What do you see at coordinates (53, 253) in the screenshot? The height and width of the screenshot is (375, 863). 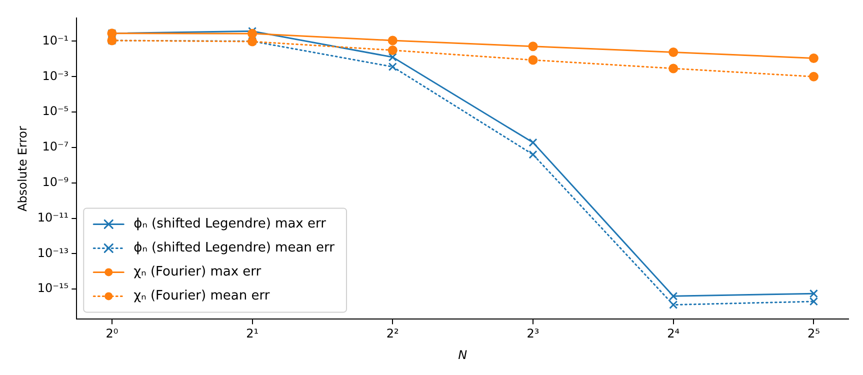 I see `y-tick-label: 10⁻¹³` at bounding box center [53, 253].